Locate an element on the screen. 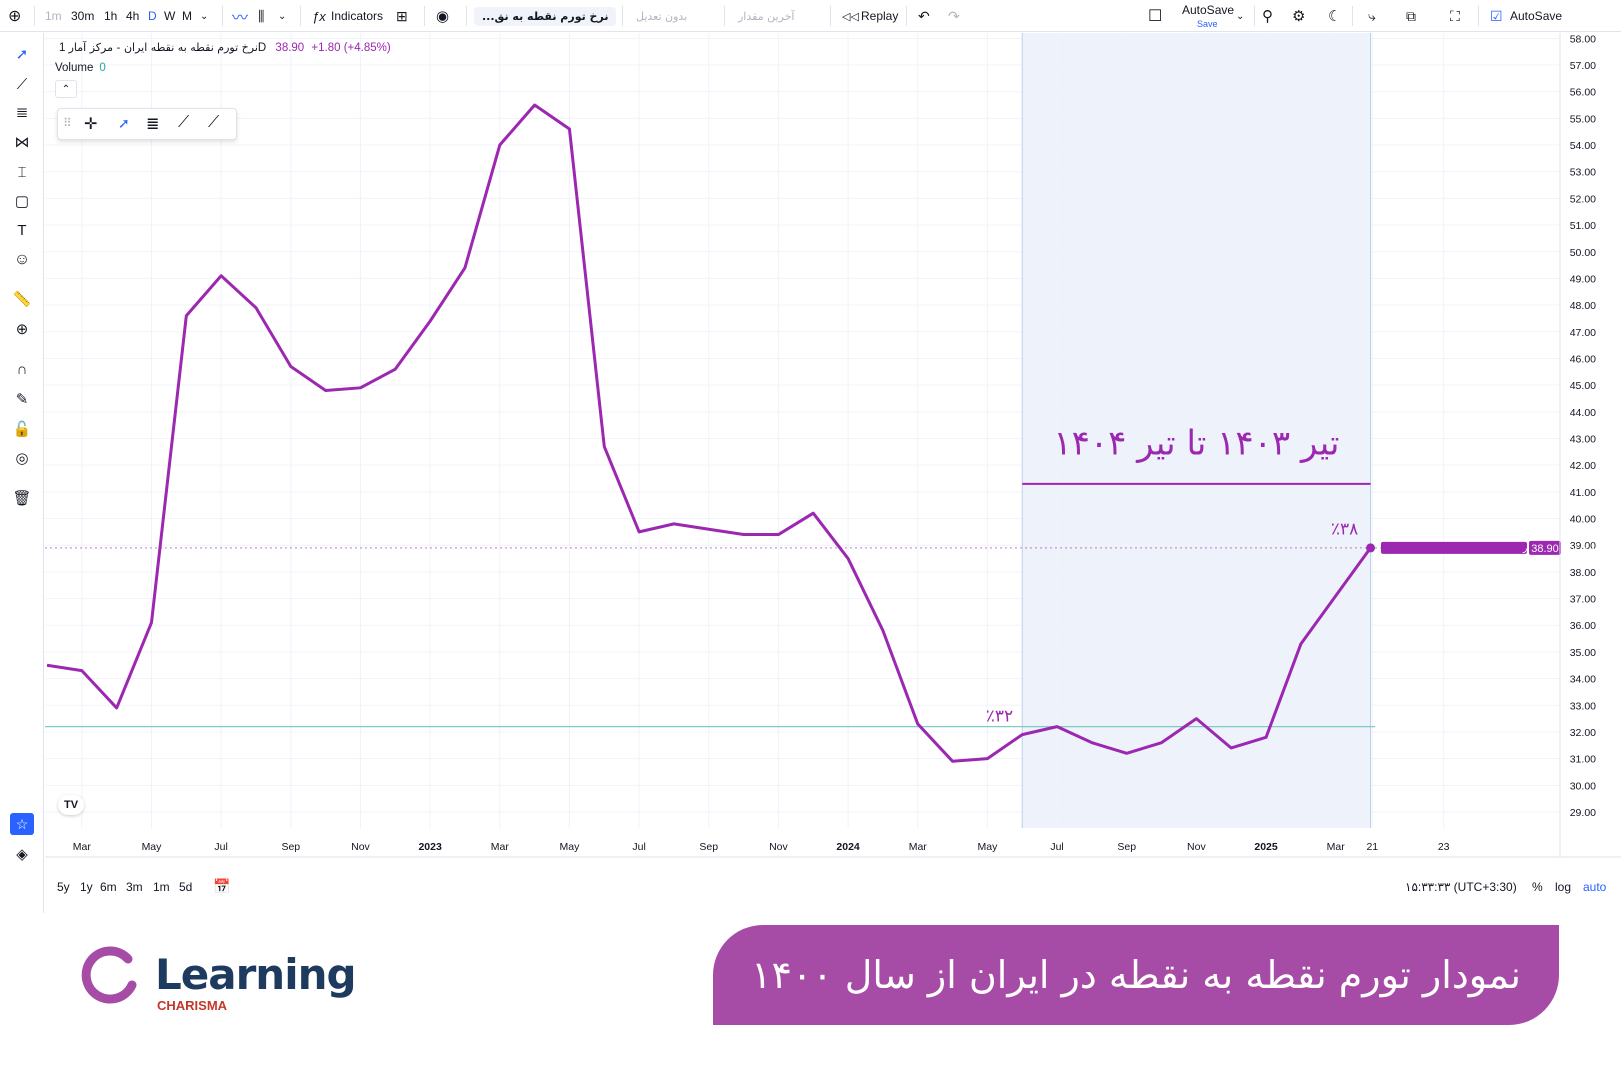 Image resolution: width=1621 pixels, height=1080 pixels. checkbox-icon: ☐ is located at coordinates (1155, 16).